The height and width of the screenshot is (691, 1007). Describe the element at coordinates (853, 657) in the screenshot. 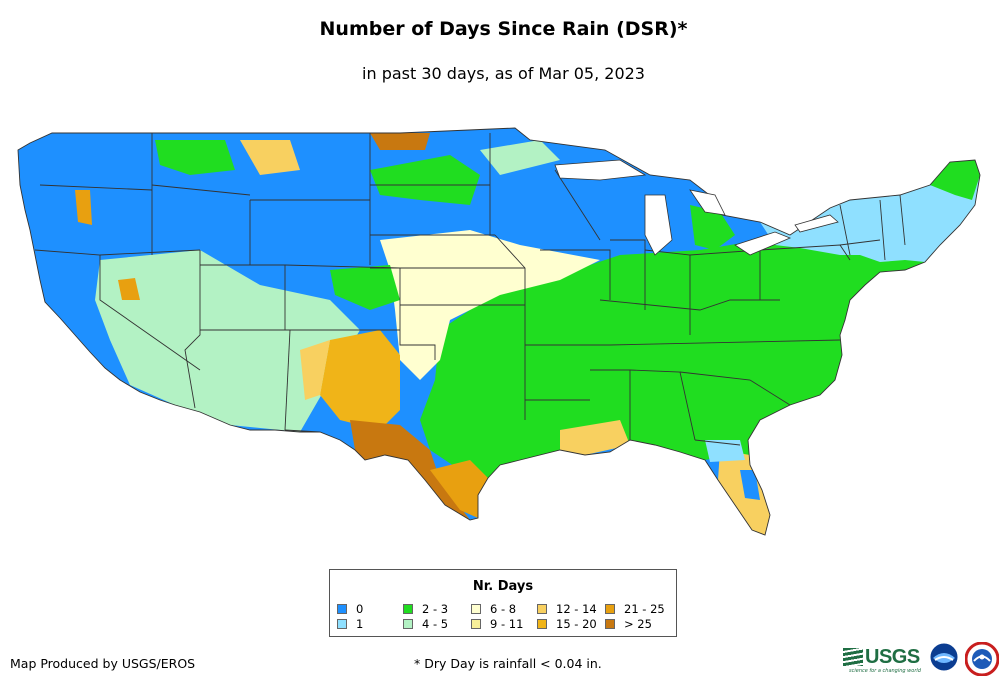

I see `usgs-waves-icon` at that location.